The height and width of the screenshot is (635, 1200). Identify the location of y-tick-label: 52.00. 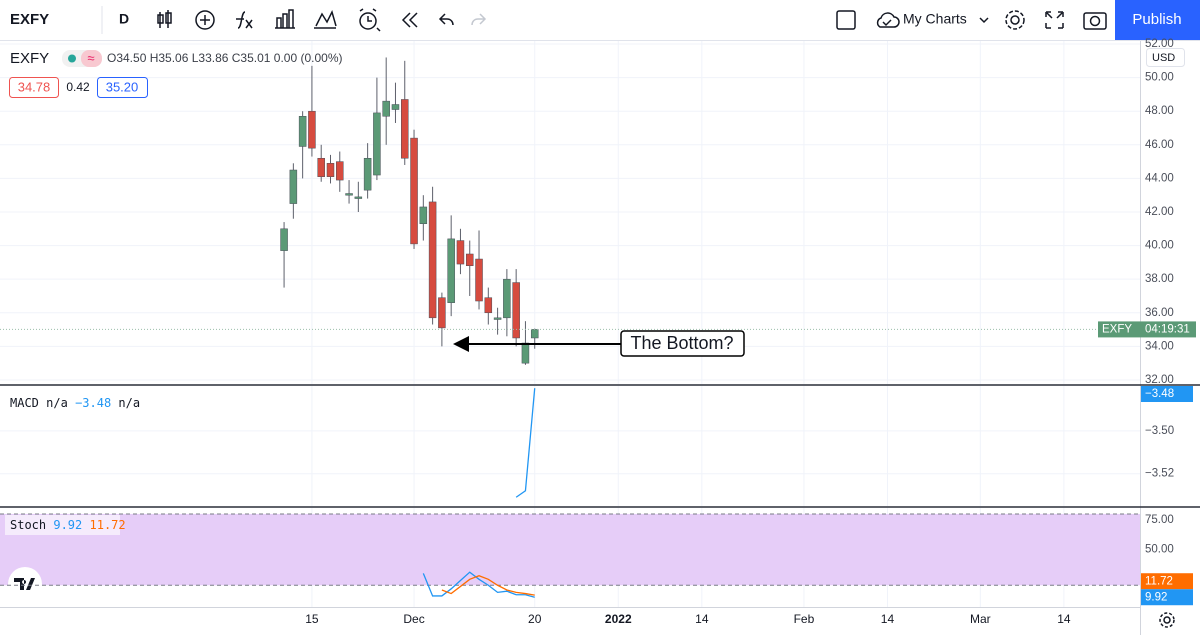
(1159, 44).